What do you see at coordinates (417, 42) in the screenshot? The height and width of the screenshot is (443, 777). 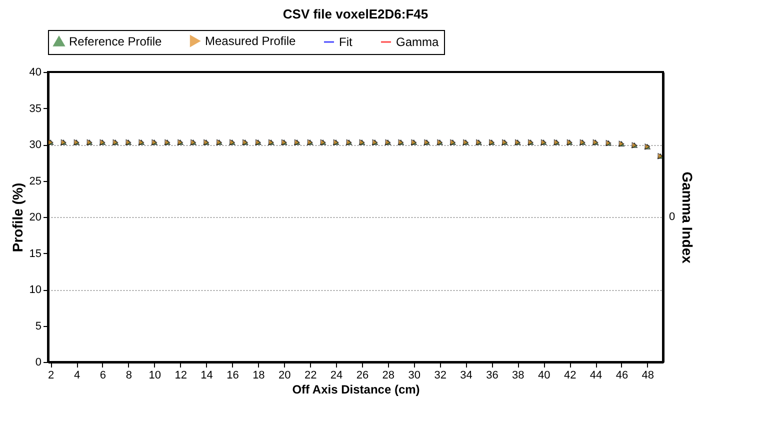 I see `legend-label: Gamma` at bounding box center [417, 42].